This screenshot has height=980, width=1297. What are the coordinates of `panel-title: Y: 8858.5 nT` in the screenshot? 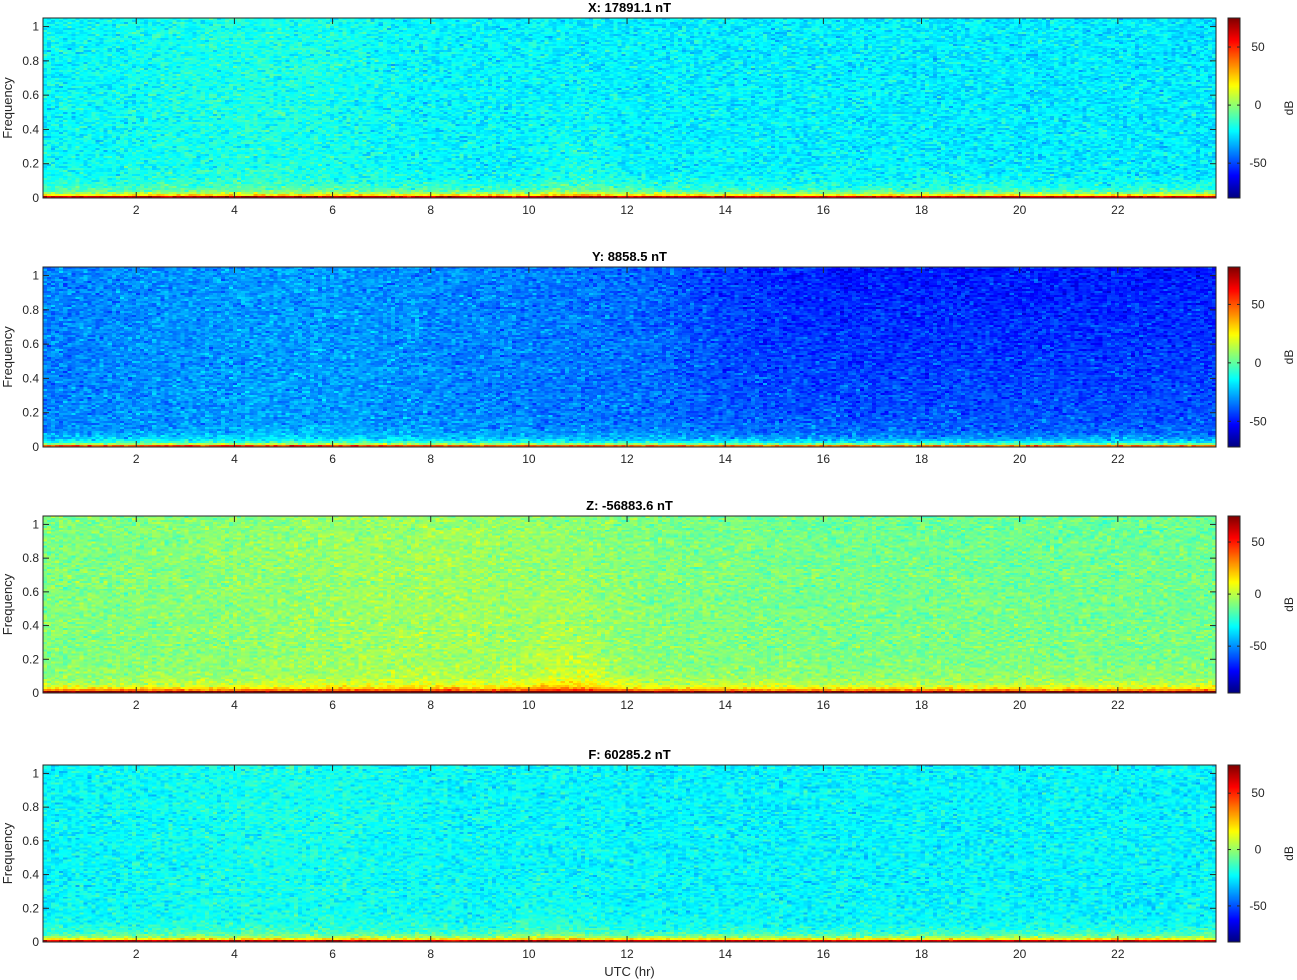 It's located at (629, 256).